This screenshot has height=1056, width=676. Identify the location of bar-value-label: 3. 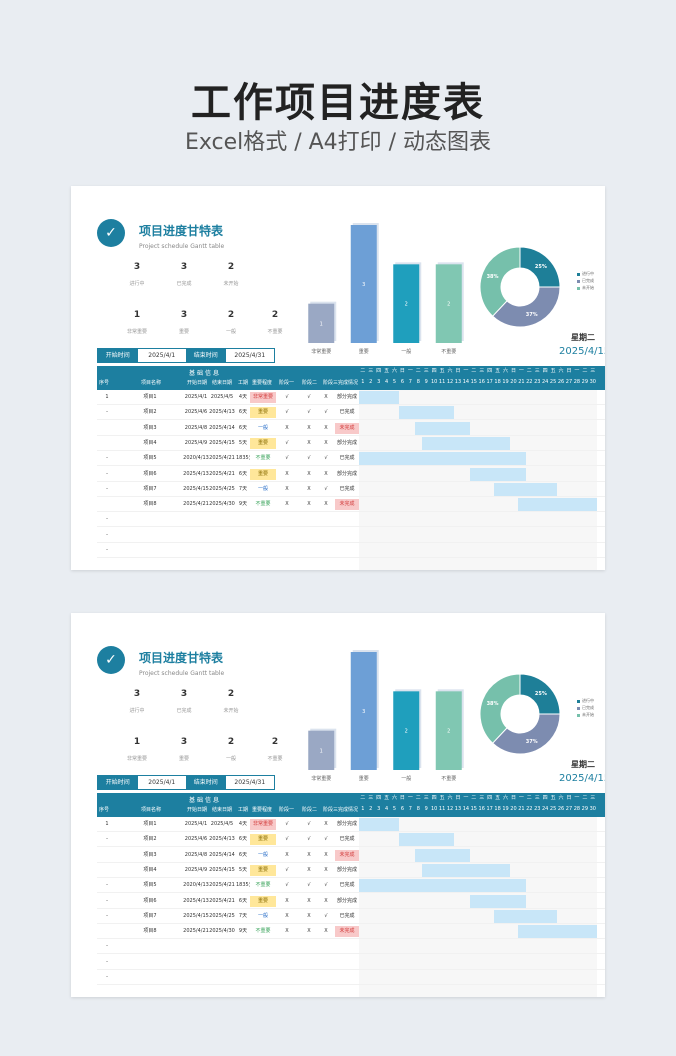
(363, 285).